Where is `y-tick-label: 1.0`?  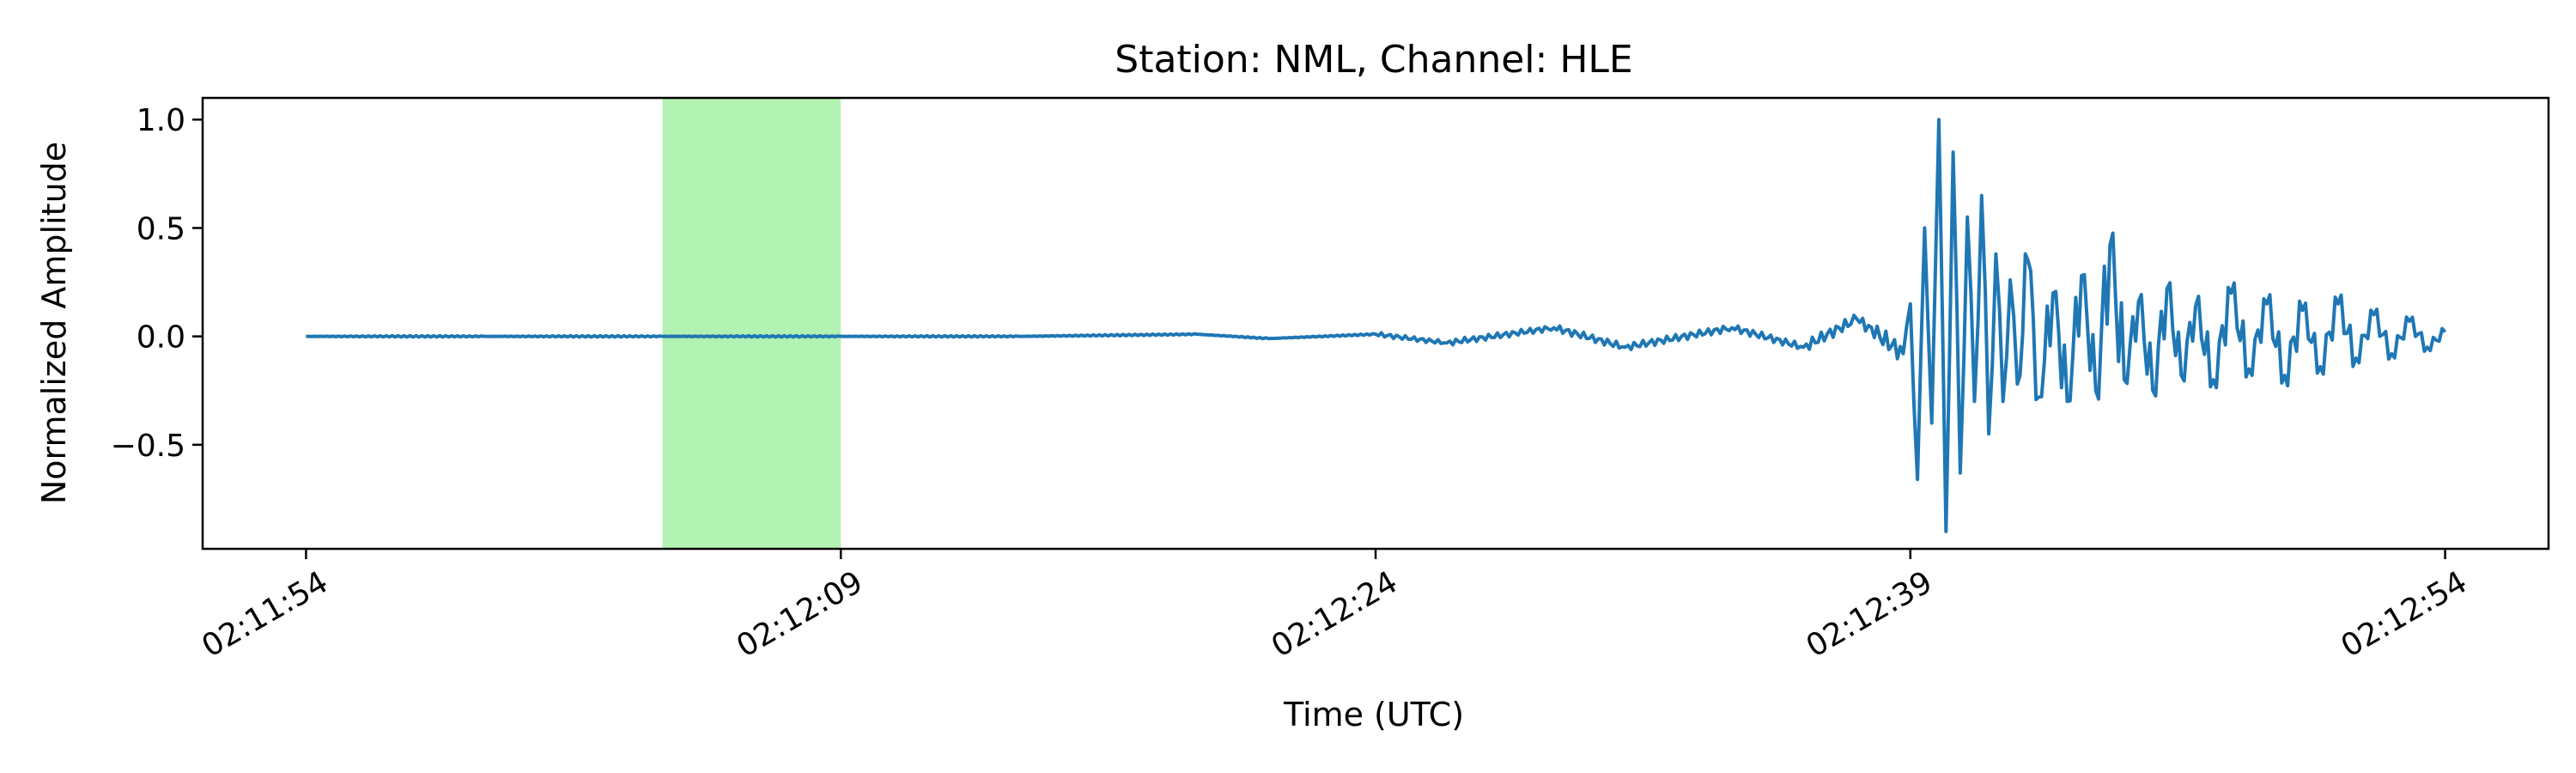 y-tick-label: 1.0 is located at coordinates (161, 120).